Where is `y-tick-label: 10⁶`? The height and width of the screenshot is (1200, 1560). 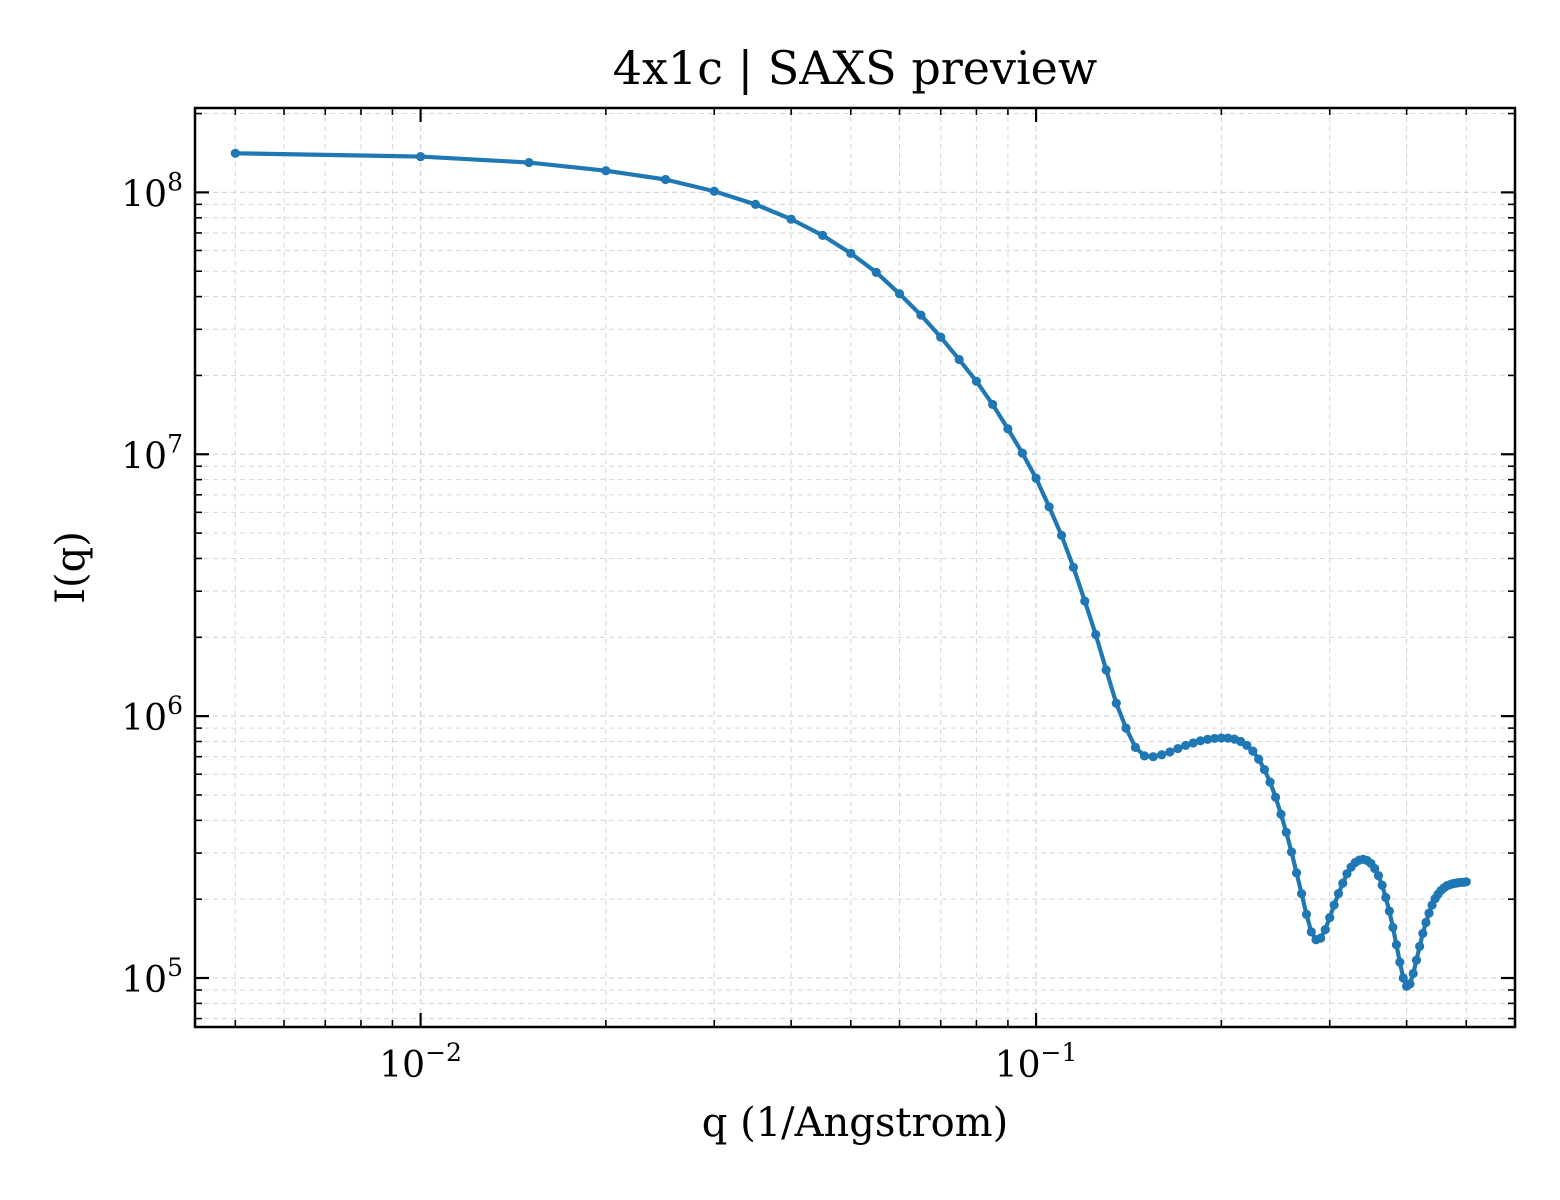
y-tick-label: 10⁶ is located at coordinates (152, 715).